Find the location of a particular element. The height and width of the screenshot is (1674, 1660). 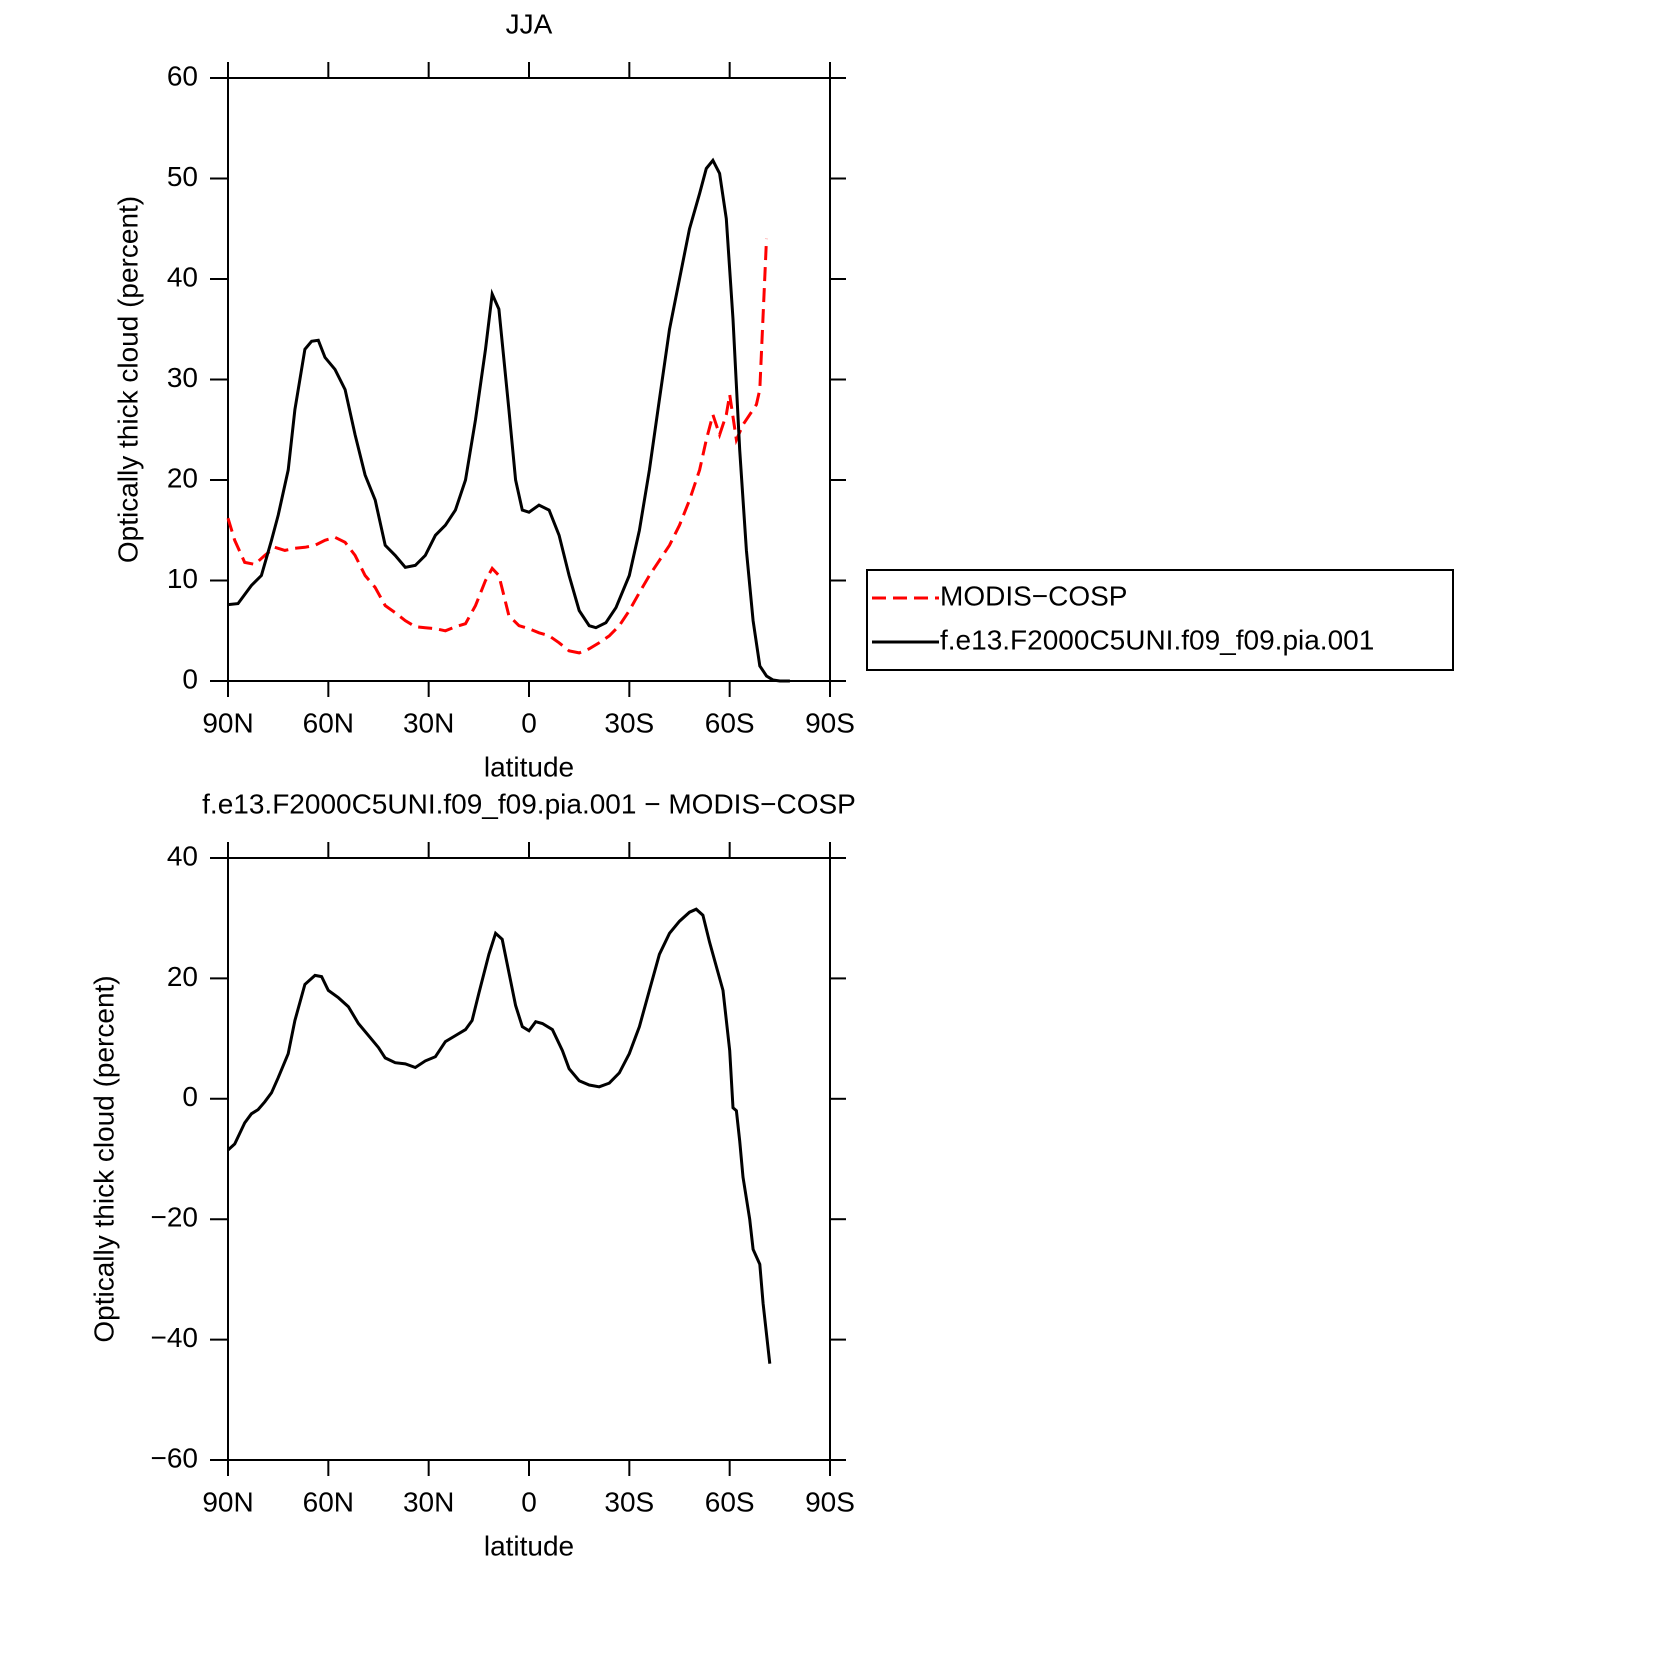

y-tick-label: 30 is located at coordinates (182, 377).